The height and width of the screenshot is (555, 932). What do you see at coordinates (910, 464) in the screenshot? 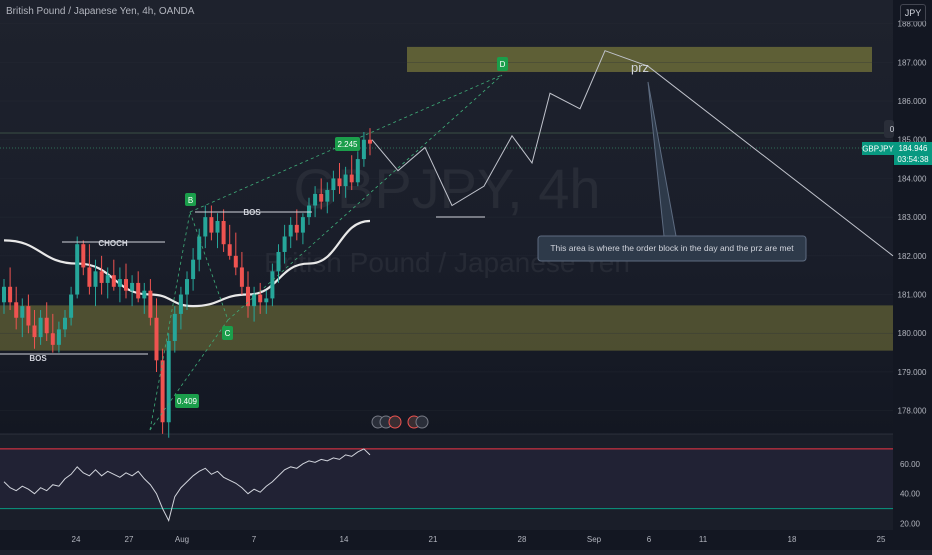
I see `rsi-tick-label: 60.00` at bounding box center [910, 464].